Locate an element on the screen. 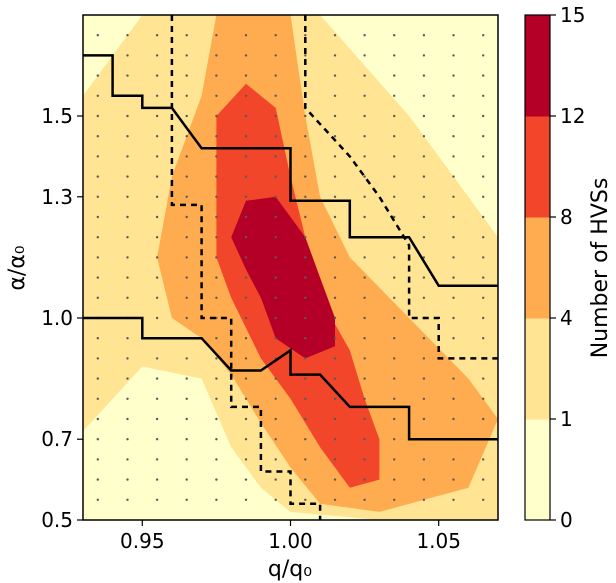 The width and height of the screenshot is (616, 583). y-tick-label: 1.5 is located at coordinates (57, 116).